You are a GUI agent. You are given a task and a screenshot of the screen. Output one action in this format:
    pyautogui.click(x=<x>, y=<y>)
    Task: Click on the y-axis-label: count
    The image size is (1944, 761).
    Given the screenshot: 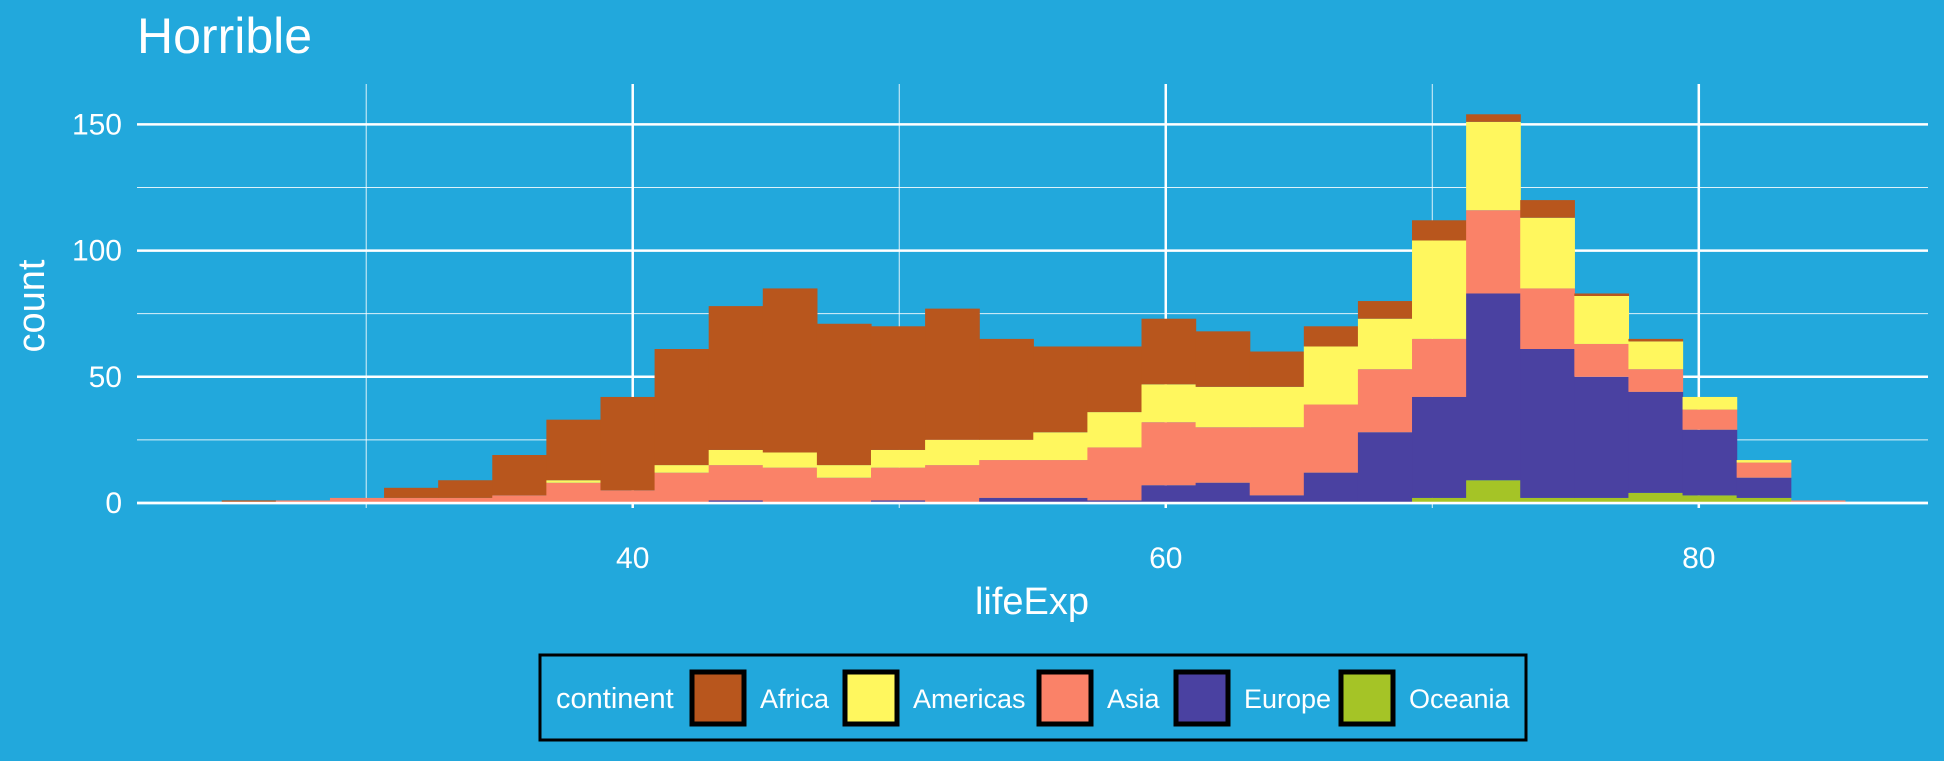 What is the action you would take?
    pyautogui.click(x=32, y=305)
    